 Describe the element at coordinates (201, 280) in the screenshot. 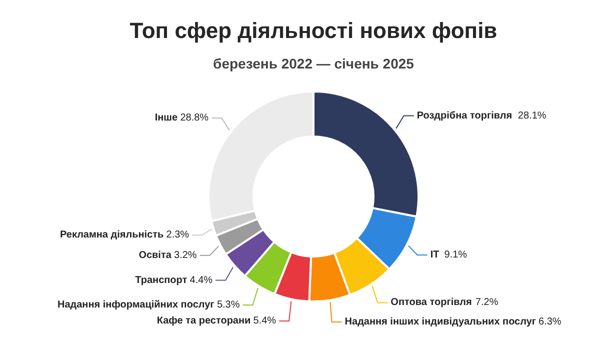

I see `data-label: 4.4%` at that location.